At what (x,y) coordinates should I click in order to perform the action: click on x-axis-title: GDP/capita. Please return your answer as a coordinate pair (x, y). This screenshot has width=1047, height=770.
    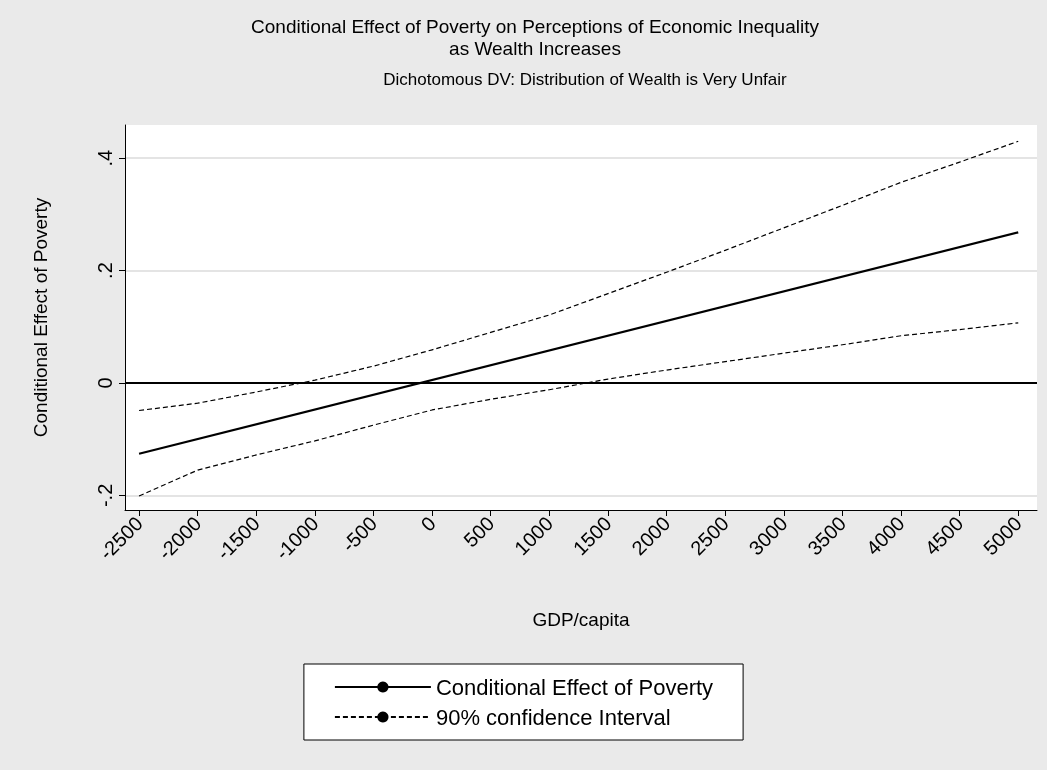
    Looking at the image, I should click on (581, 619).